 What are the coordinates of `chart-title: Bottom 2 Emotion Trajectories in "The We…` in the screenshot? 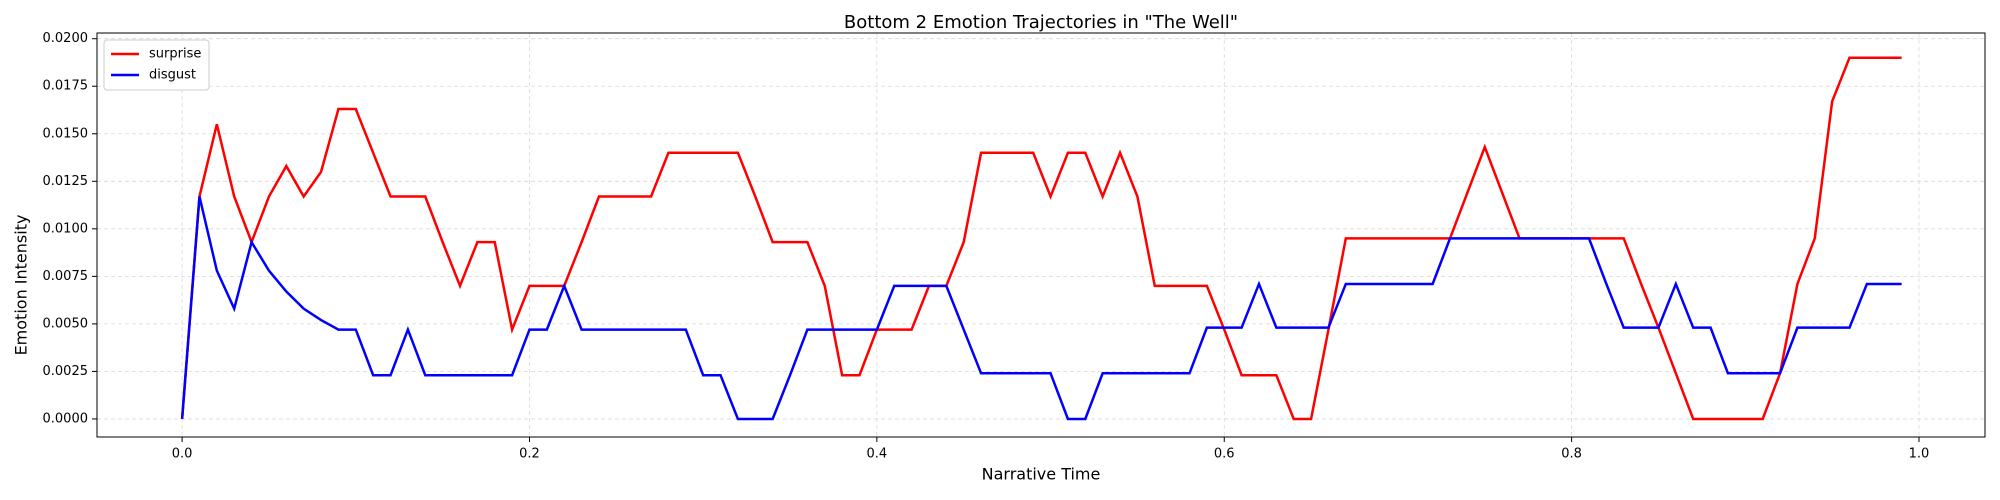 It's located at (1041, 22).